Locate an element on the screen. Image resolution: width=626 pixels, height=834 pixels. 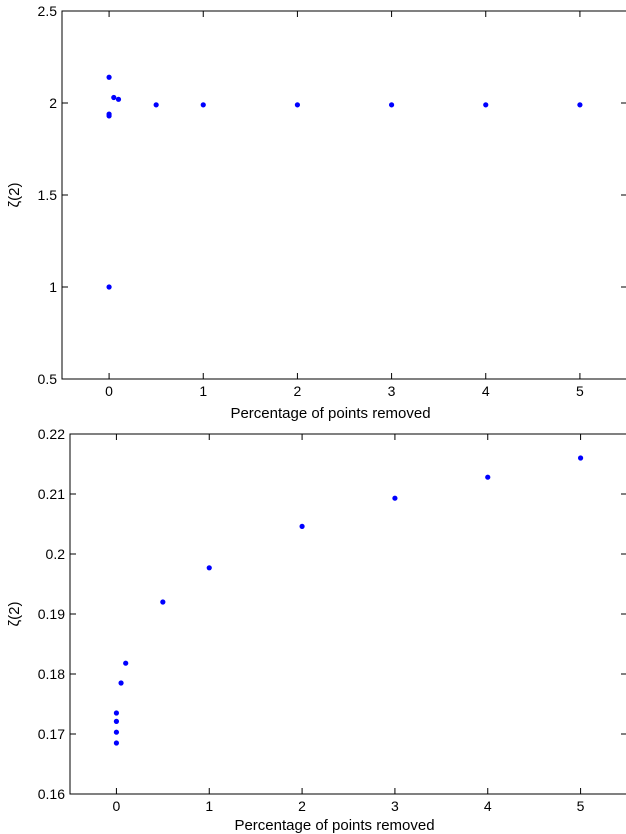
y-tick-label: 0.17 is located at coordinates (51, 734).